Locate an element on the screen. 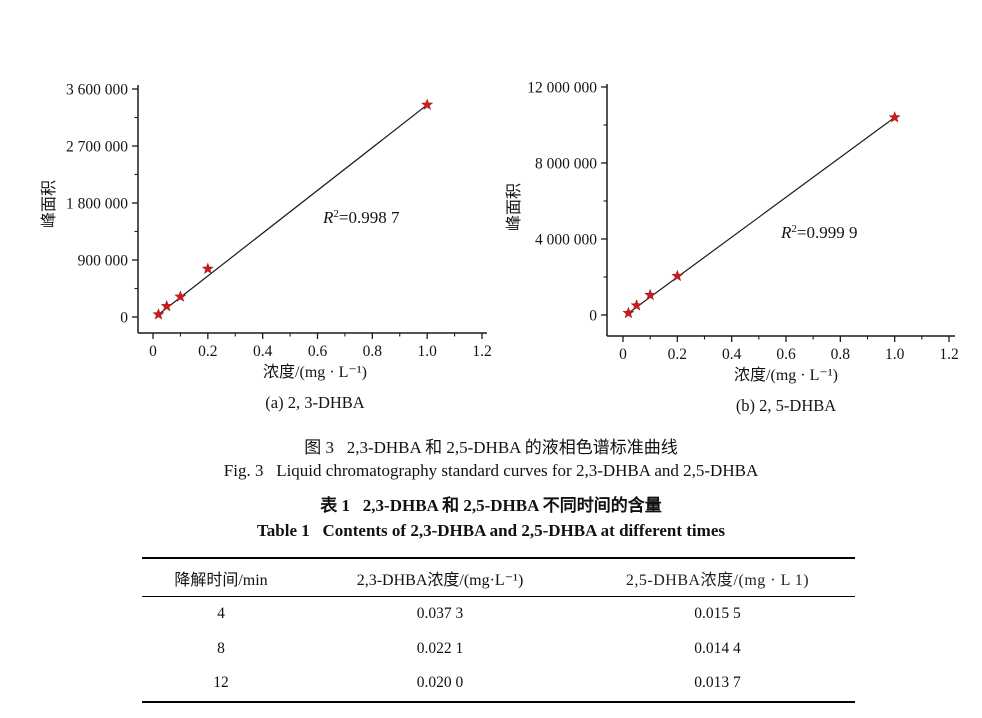 The height and width of the screenshot is (718, 982). cell-time: 12 is located at coordinates (221, 683).